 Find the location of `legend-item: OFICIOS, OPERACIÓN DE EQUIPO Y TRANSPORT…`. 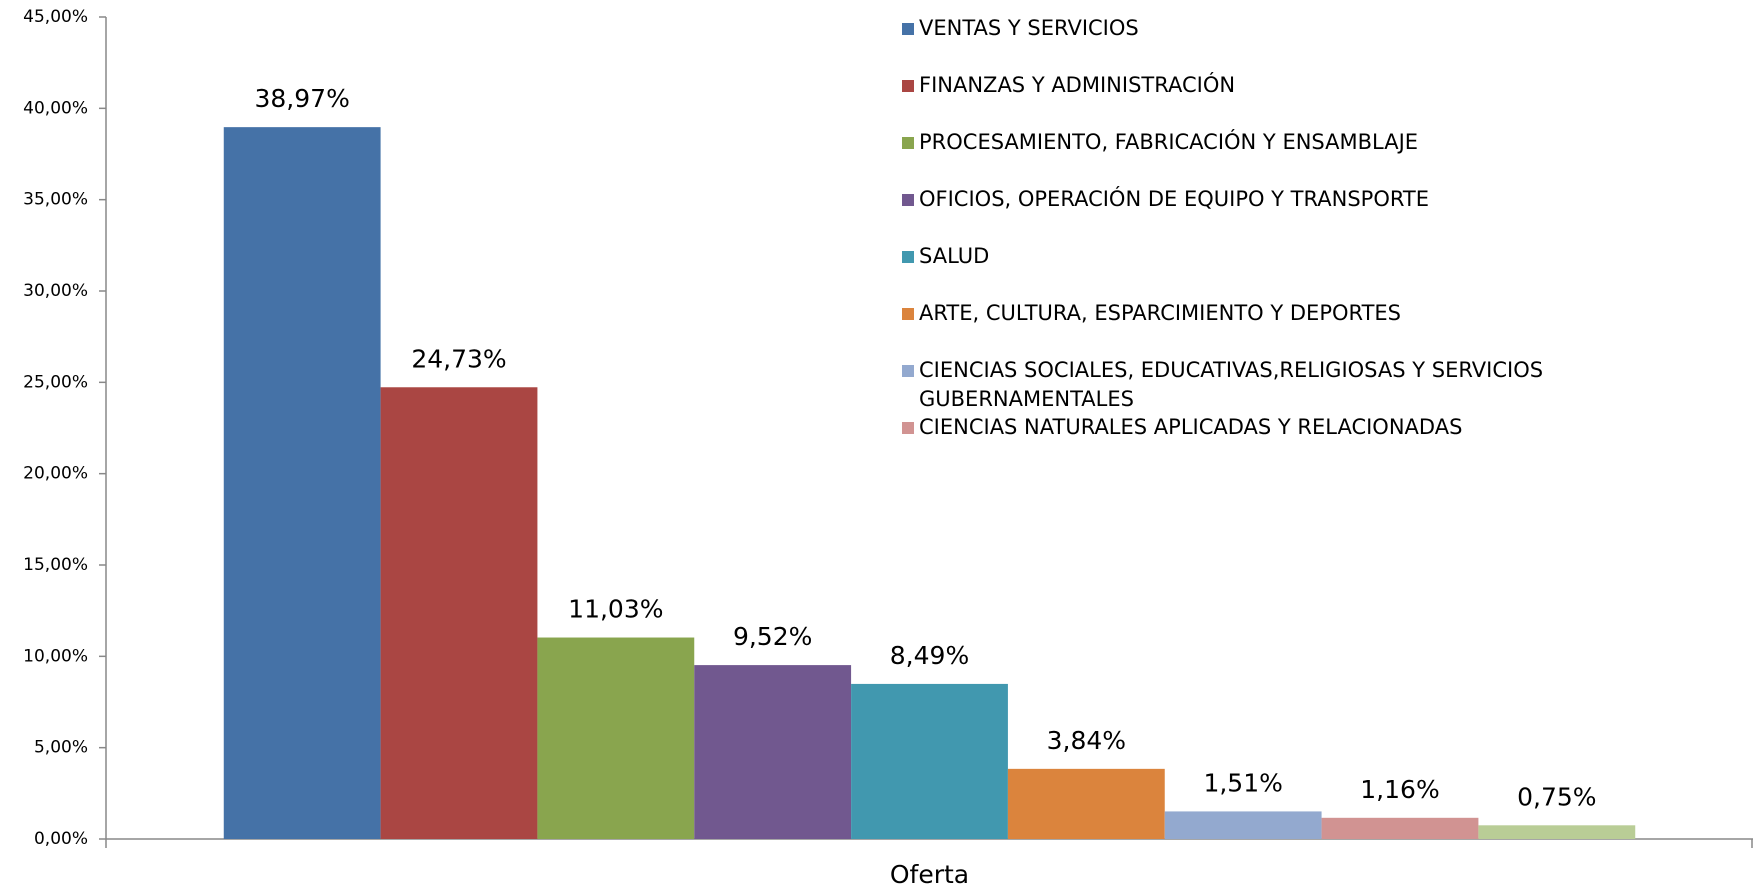

legend-item: OFICIOS, OPERACIÓN DE EQUIPO Y TRANSPORT… is located at coordinates (1297, 199).